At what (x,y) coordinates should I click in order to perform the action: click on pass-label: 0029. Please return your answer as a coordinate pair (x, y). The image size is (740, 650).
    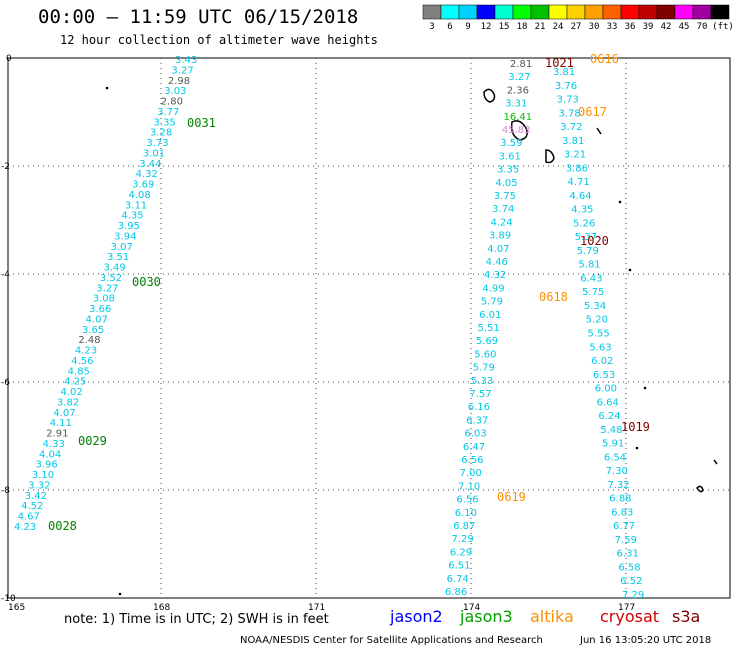
    Looking at the image, I should click on (92, 441).